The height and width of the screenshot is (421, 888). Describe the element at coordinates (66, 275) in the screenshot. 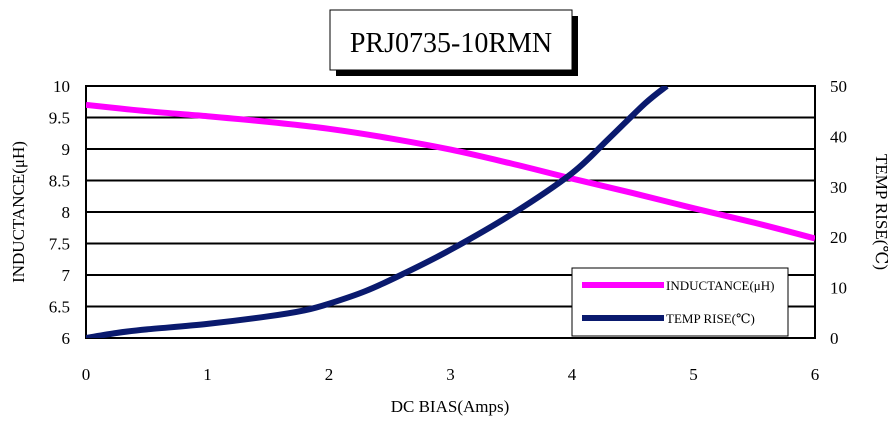

I see `y-tick-label: 7` at that location.